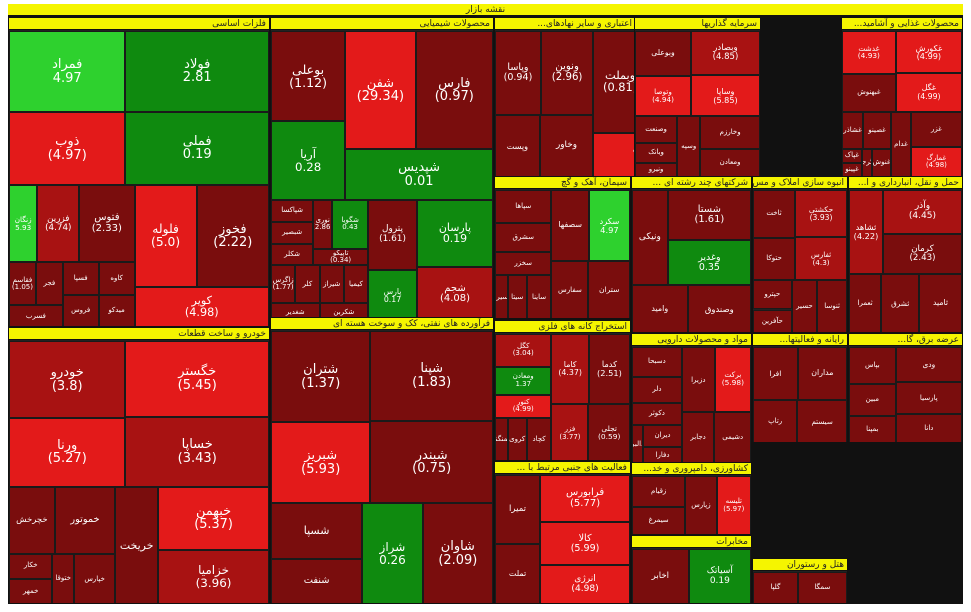 The height and width of the screenshot is (612, 971). I want to click on treemap-tile: ختوقا, so click(63, 578).